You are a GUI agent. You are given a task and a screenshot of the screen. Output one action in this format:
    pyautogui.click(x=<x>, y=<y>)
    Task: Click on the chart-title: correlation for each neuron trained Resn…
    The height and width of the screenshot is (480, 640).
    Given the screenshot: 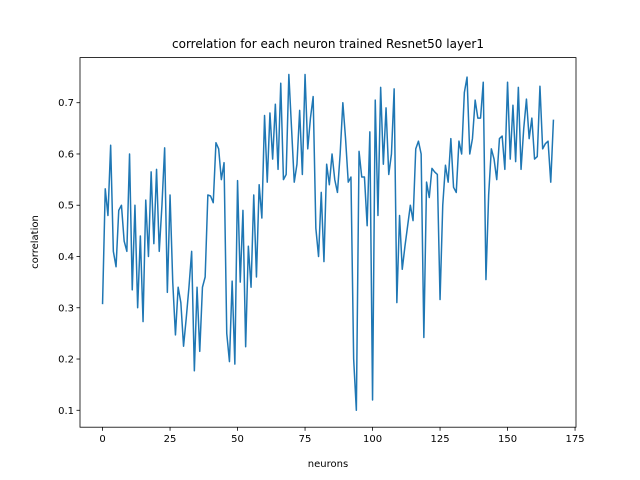 What is the action you would take?
    pyautogui.click(x=328, y=44)
    